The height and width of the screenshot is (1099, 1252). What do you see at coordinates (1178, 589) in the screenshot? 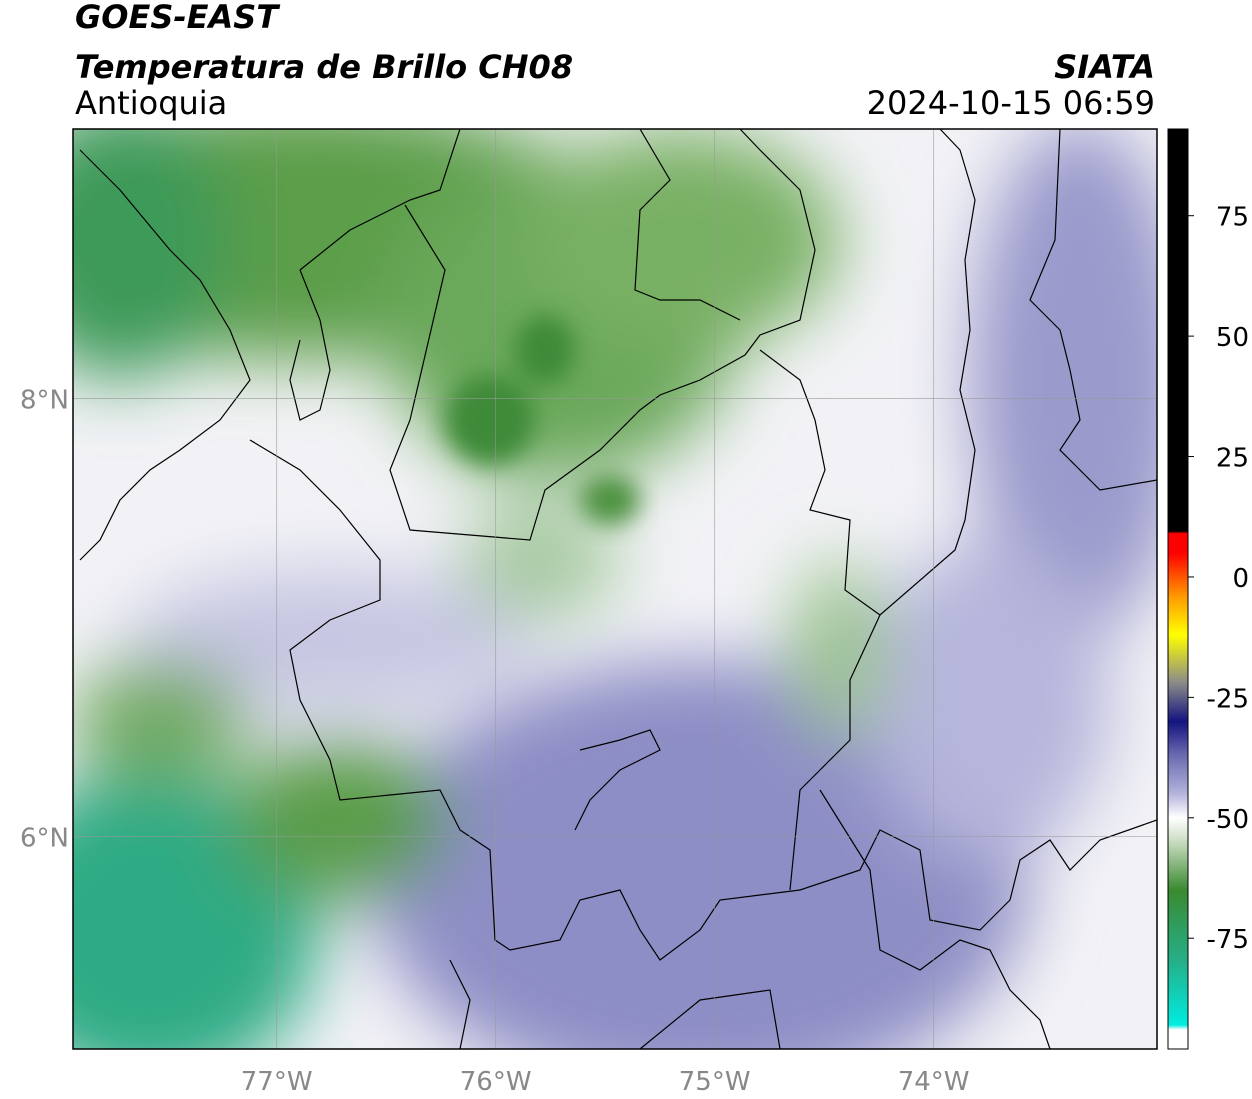
I see `colorbar` at bounding box center [1178, 589].